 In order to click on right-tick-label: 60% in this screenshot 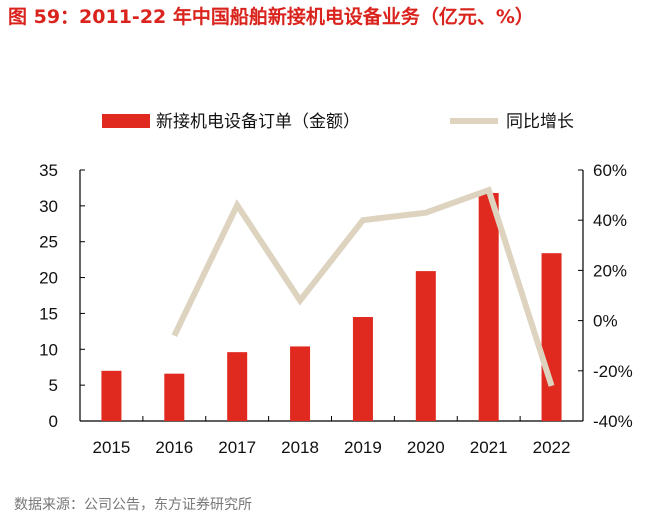, I will do `click(610, 170)`.